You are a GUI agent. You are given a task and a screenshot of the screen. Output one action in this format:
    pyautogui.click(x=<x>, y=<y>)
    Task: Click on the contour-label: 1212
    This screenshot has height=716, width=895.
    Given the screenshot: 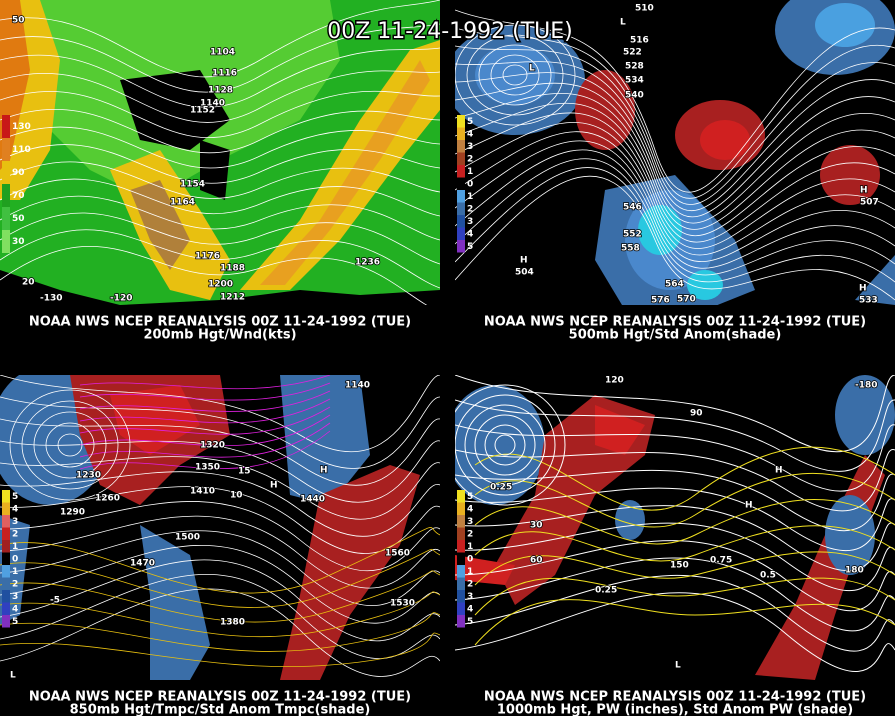 What is the action you would take?
    pyautogui.click(x=232, y=298)
    